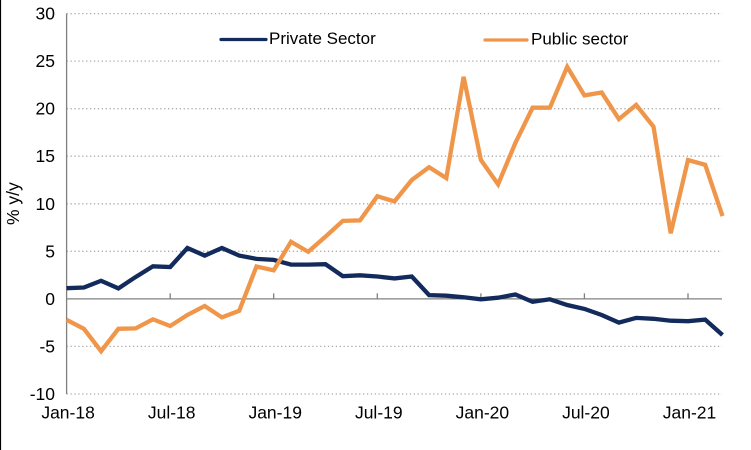  Describe the element at coordinates (46, 14) in the screenshot. I see `svg-text: 30` at that location.